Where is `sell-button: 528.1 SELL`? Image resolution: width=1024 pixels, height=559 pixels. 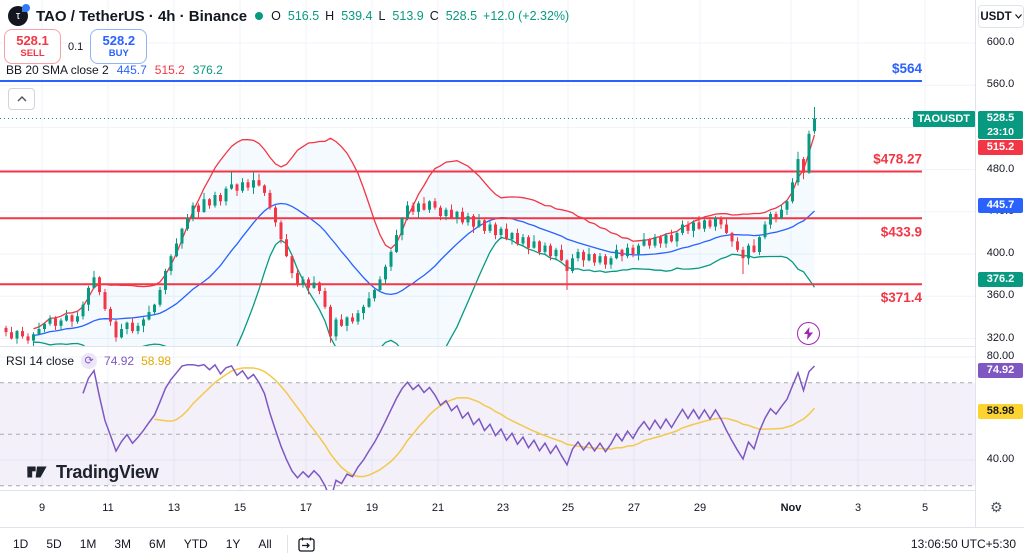 sell-button: 528.1 SELL is located at coordinates (32, 46).